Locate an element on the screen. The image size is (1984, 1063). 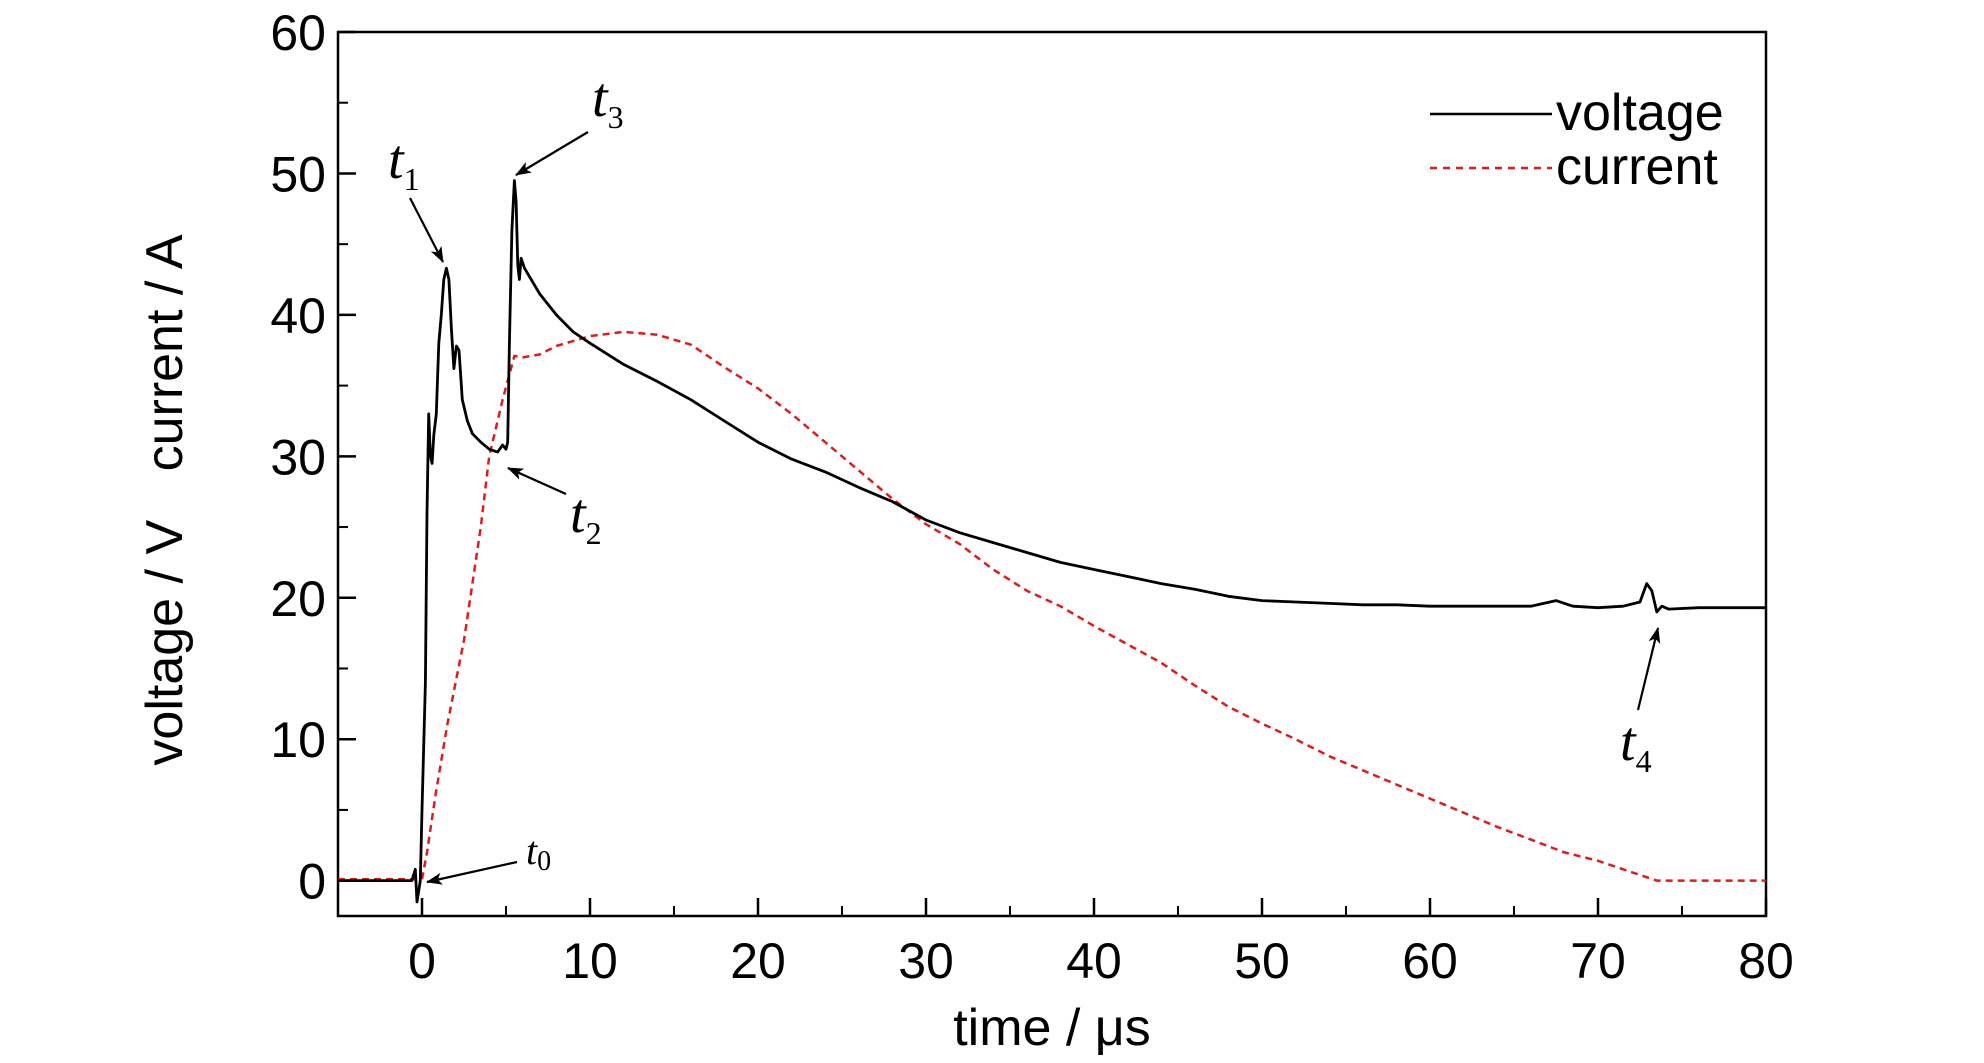
y-tick-label: 40 is located at coordinates (298, 316).